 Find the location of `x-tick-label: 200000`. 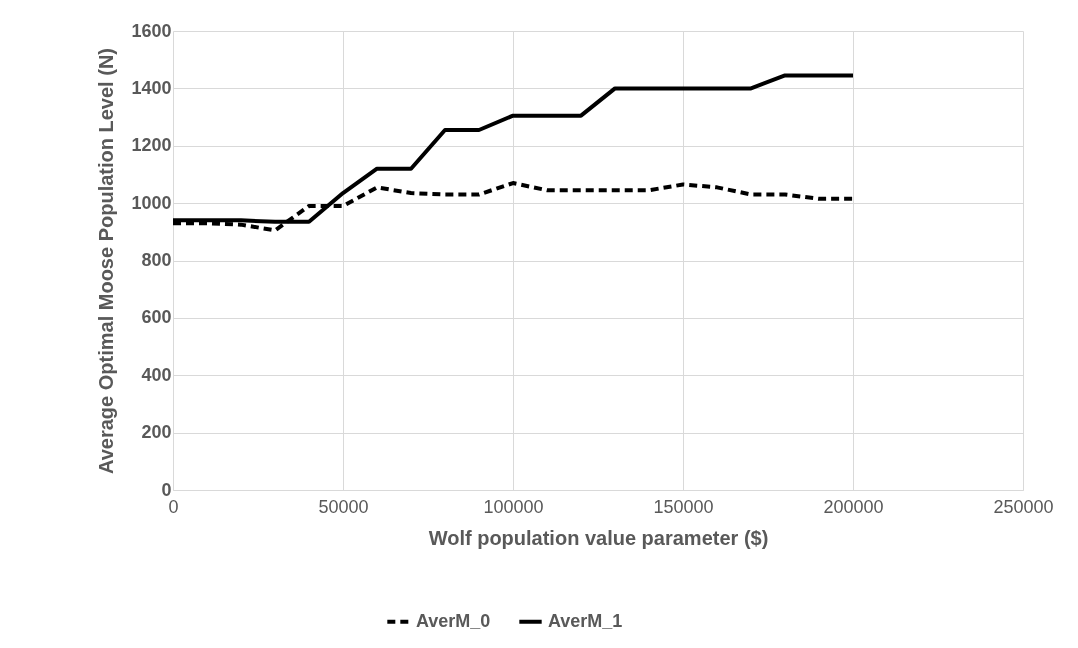

x-tick-label: 200000 is located at coordinates (853, 506).